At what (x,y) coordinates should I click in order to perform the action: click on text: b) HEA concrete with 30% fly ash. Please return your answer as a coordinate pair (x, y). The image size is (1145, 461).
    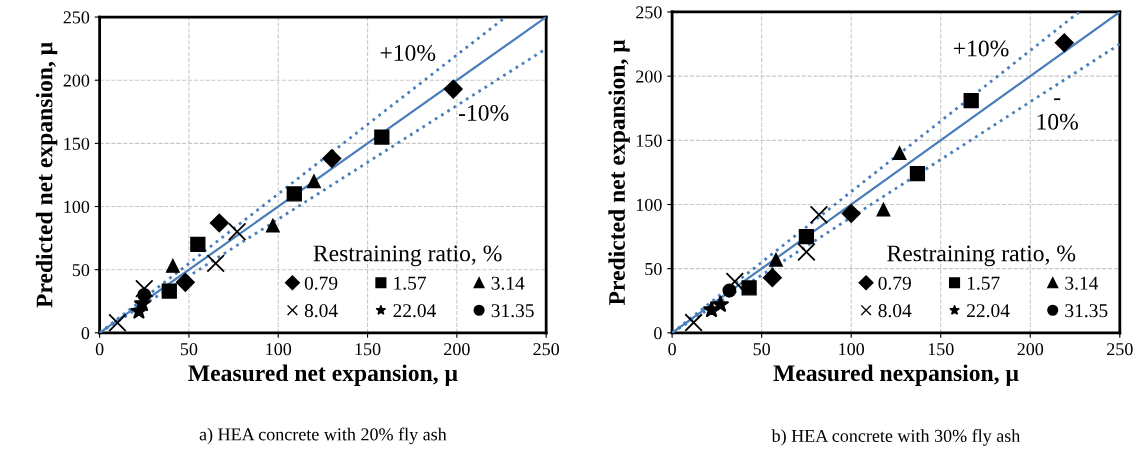
    Looking at the image, I should click on (896, 437).